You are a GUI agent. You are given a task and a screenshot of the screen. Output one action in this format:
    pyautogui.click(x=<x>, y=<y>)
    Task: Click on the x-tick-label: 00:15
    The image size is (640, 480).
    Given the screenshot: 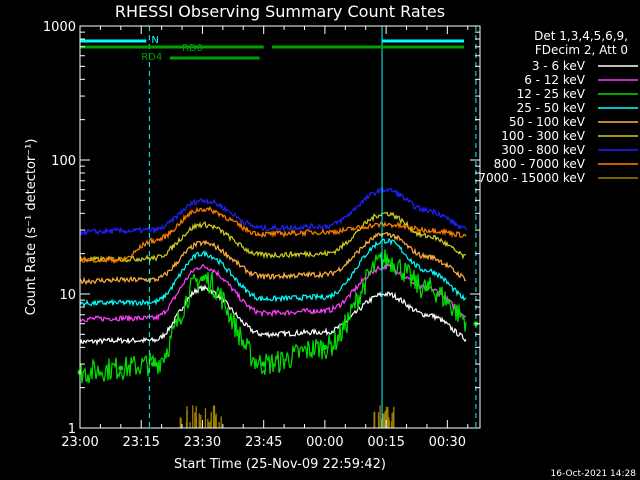 What is the action you would take?
    pyautogui.click(x=385, y=442)
    